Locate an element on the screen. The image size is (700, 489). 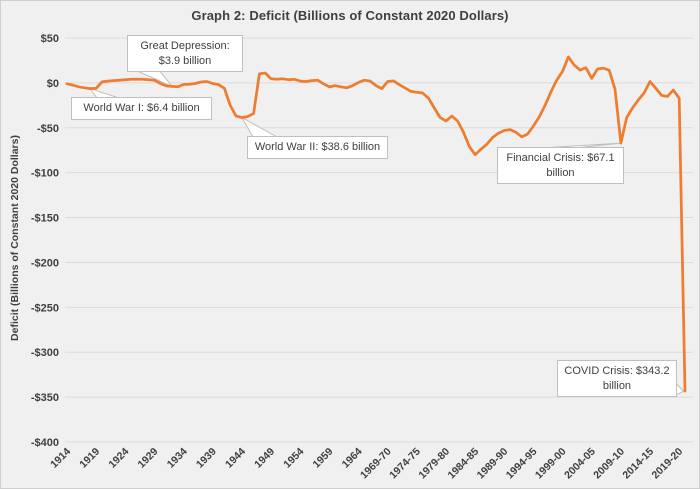
x-tick-label: 1964 is located at coordinates (352, 458).